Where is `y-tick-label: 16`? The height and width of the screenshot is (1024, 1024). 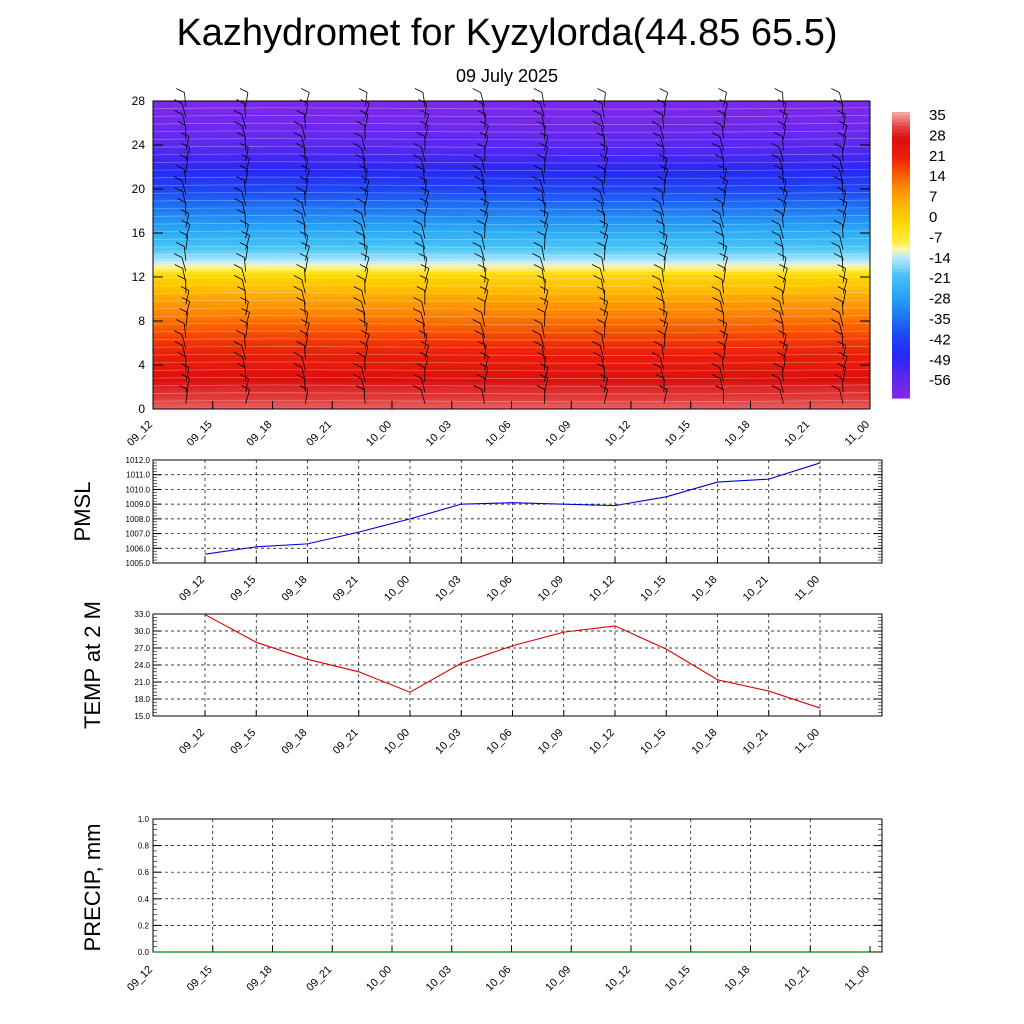
y-tick-label: 16 is located at coordinates (139, 233).